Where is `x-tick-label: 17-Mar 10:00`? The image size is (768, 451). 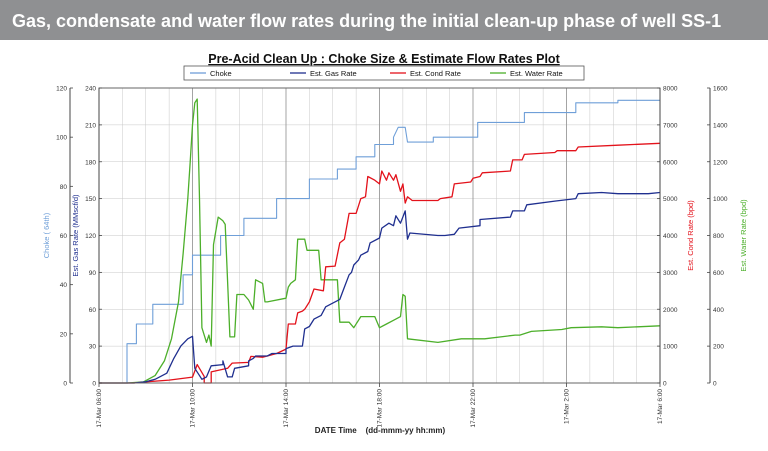
x-tick-label: 17-Mar 10:00 is located at coordinates (193, 408).